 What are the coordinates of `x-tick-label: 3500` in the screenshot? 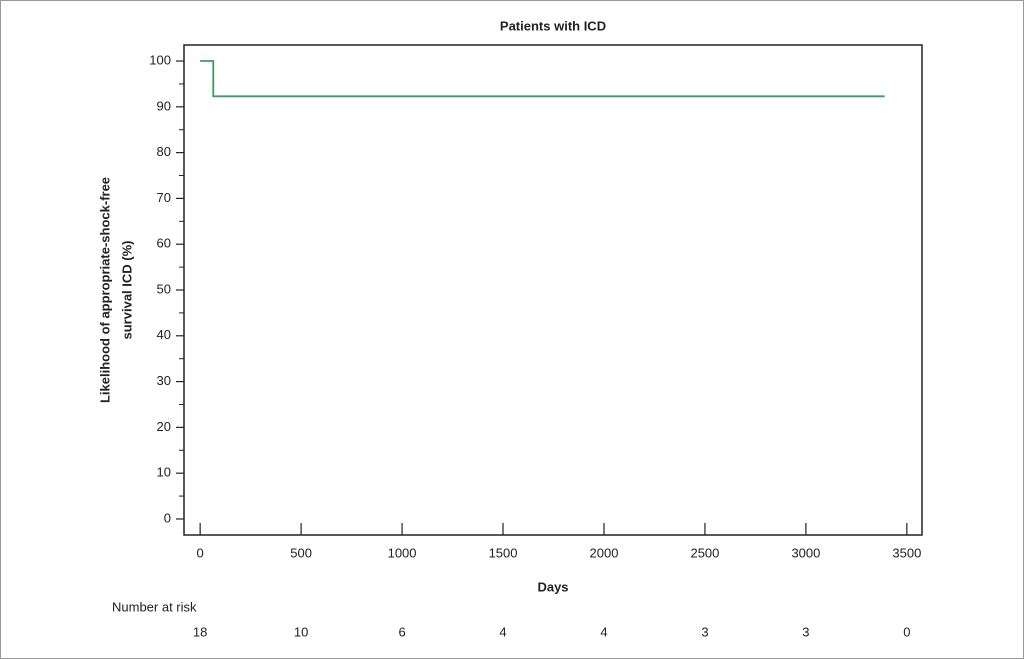 It's located at (906, 552).